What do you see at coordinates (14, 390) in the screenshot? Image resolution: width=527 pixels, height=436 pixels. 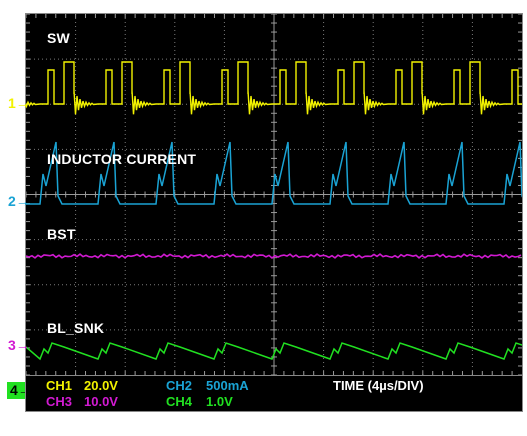 I see `channel4-marker-number: 4` at bounding box center [14, 390].